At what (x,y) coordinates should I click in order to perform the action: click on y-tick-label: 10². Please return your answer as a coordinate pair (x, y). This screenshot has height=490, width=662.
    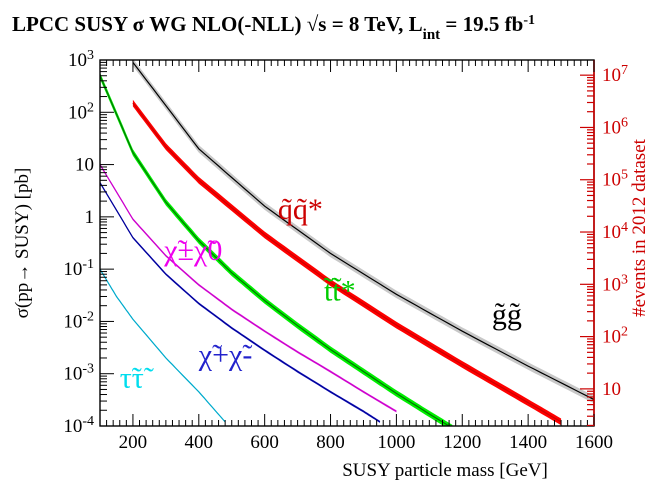
    Looking at the image, I should click on (81, 112).